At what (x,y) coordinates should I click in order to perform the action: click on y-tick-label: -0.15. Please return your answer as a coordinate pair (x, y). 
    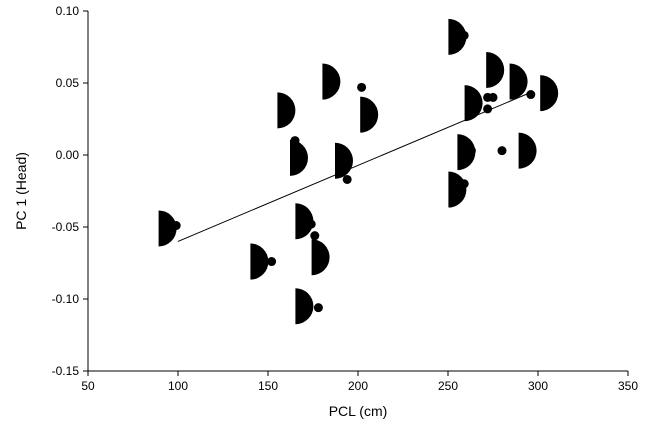
    Looking at the image, I should click on (66, 371).